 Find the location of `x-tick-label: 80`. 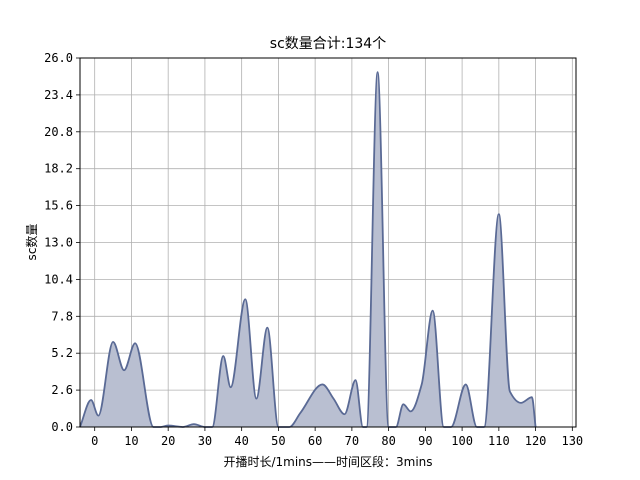

x-tick-label: 80 is located at coordinates (388, 441).